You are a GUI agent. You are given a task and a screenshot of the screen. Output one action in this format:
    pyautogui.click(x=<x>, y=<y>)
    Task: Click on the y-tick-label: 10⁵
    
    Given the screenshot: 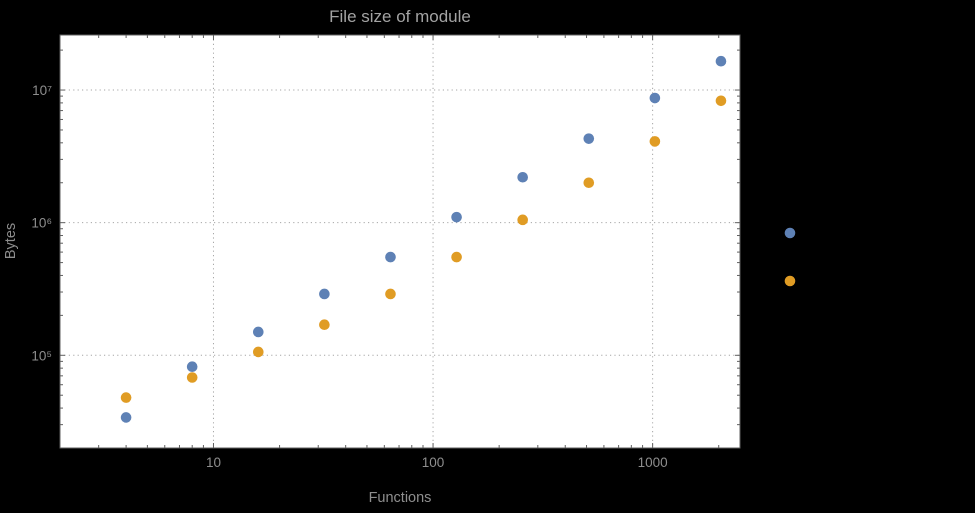 What is the action you would take?
    pyautogui.click(x=41, y=355)
    